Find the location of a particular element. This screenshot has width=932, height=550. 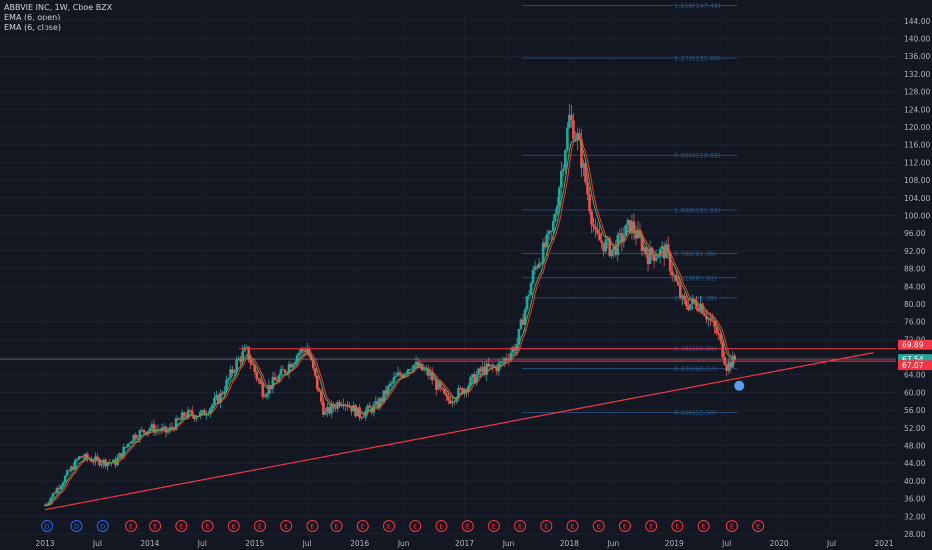

y-tick-label: 48.00 is located at coordinates (915, 446).